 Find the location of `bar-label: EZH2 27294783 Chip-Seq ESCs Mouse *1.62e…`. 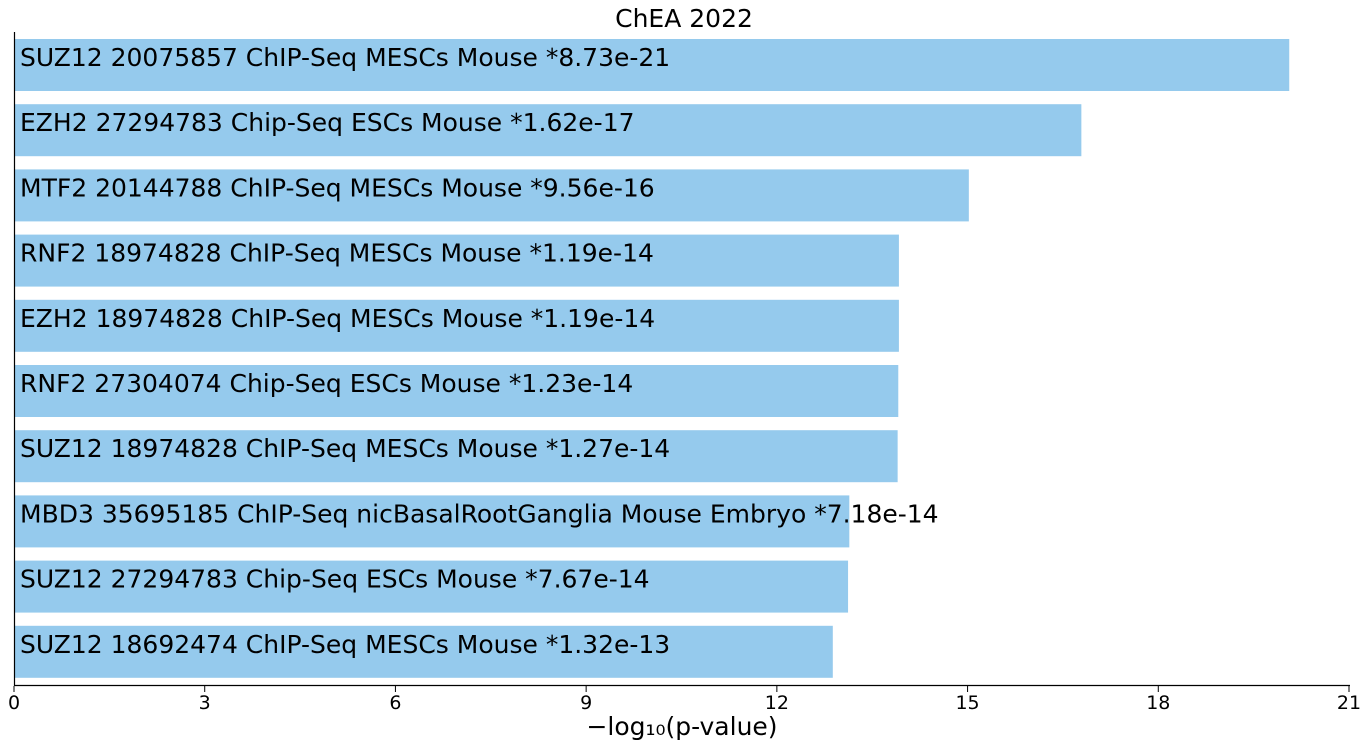

bar-label: EZH2 27294783 Chip-Seq ESCs Mouse *1.62e… is located at coordinates (327, 122).